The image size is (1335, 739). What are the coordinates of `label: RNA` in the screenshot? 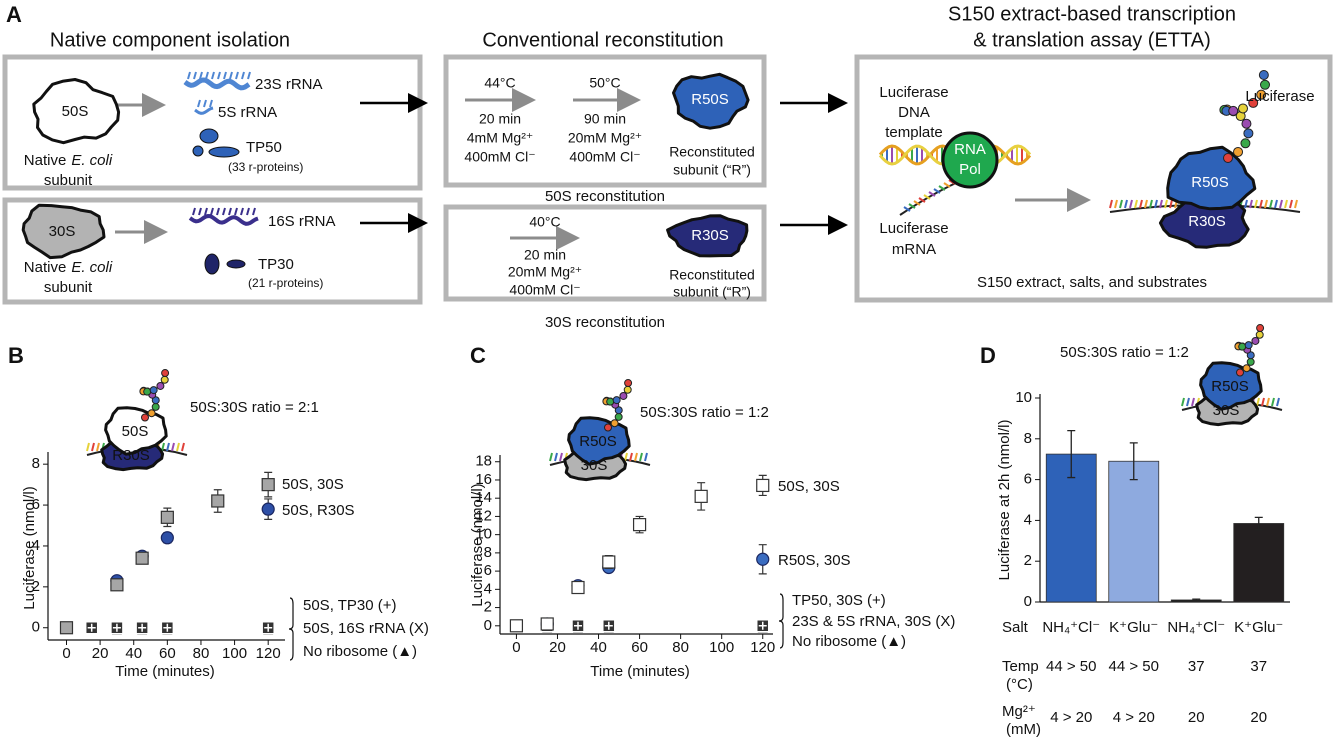 It's located at (970, 149).